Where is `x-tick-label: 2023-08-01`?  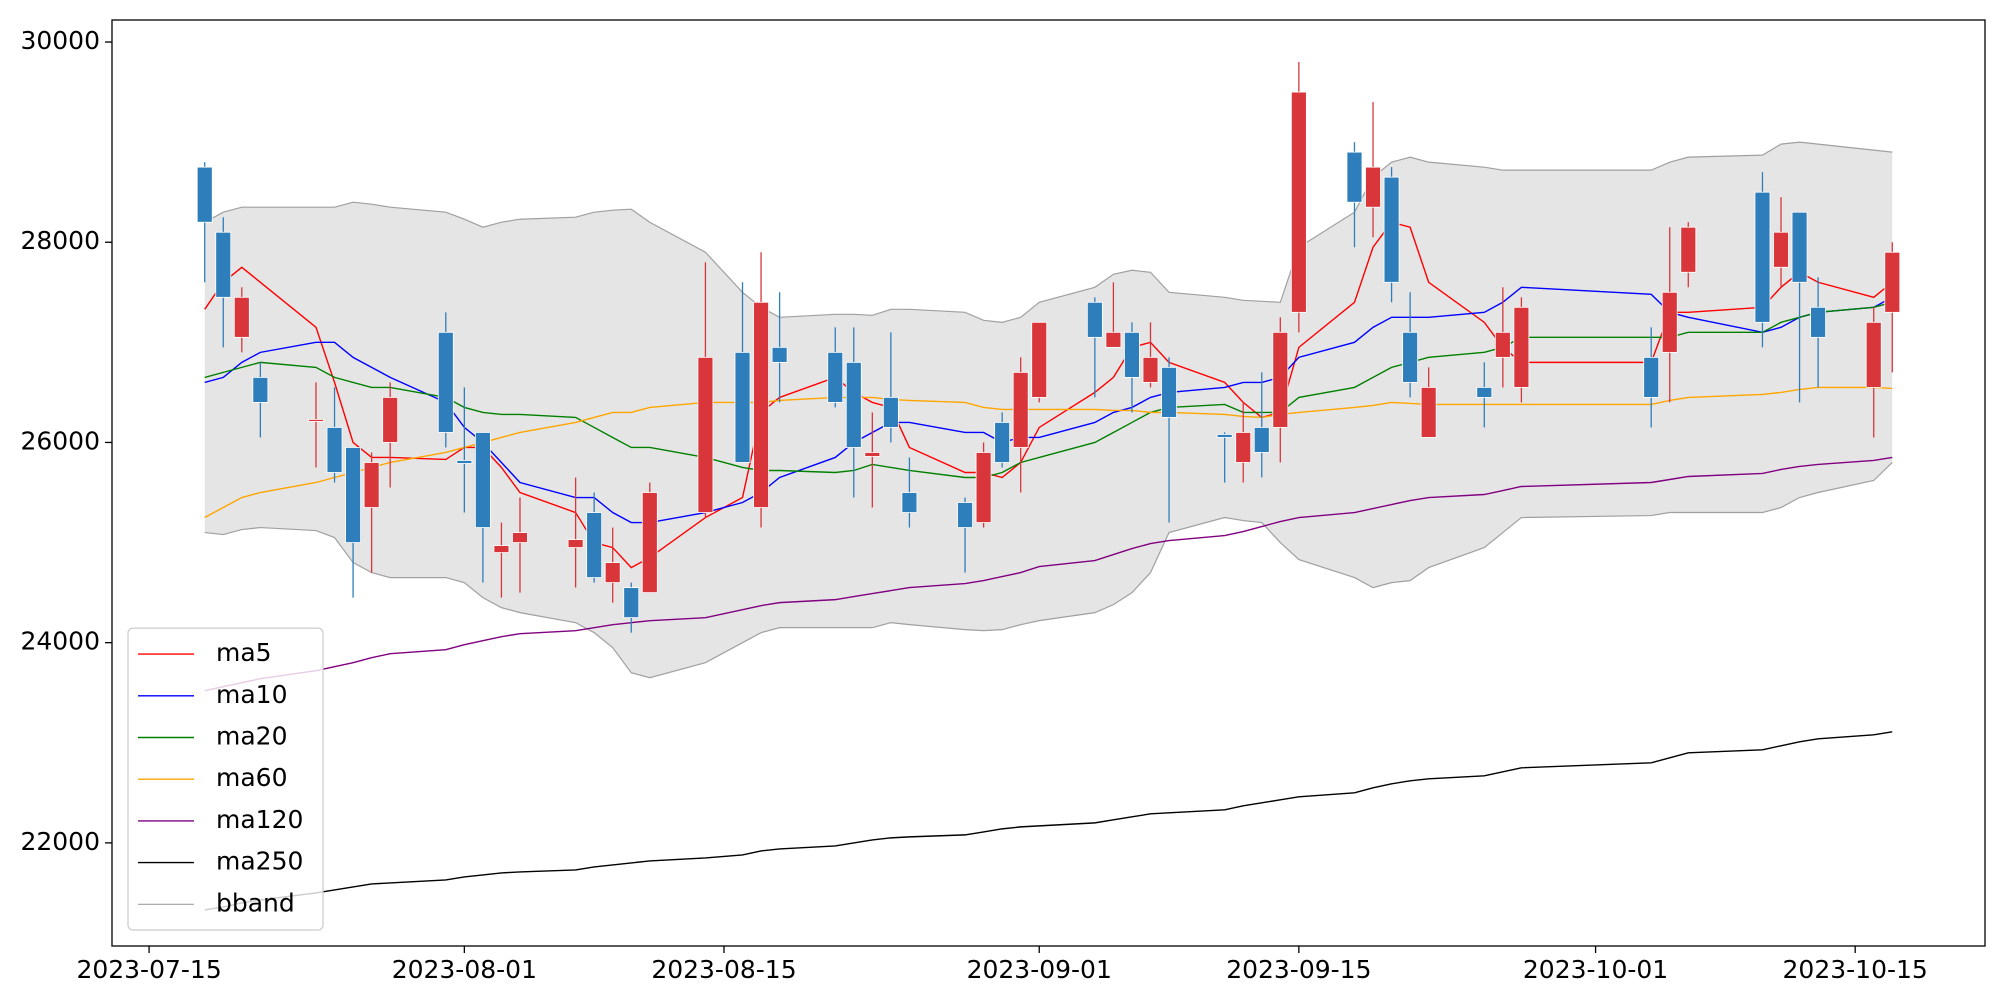
x-tick-label: 2023-08-01 is located at coordinates (464, 969).